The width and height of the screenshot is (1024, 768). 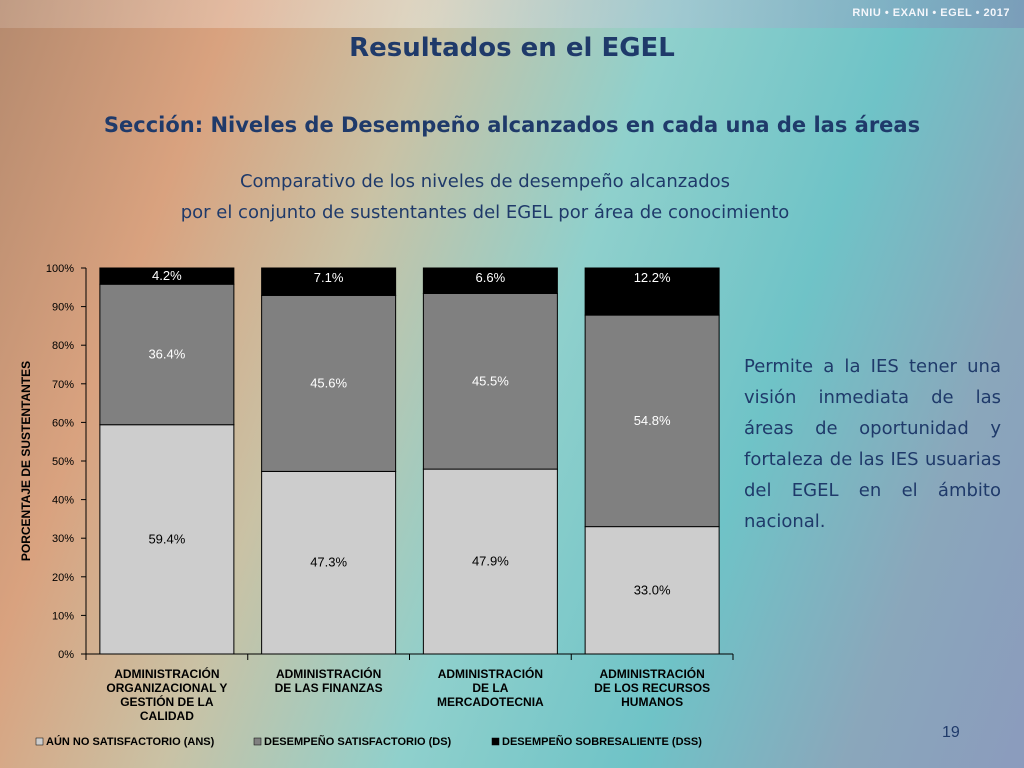 I want to click on data-label: 4.2%, so click(x=167, y=275).